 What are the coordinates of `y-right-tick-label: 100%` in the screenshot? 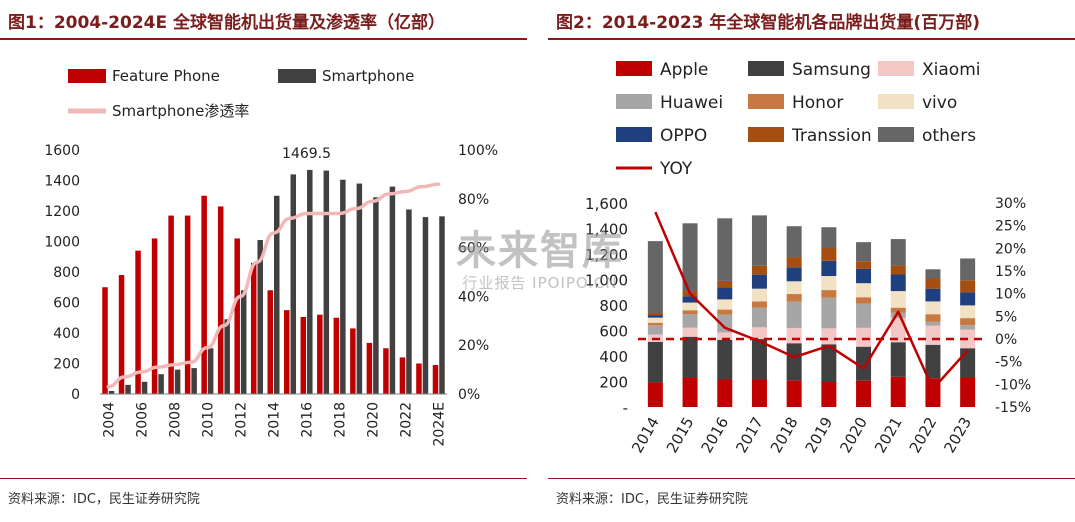 It's located at (478, 151).